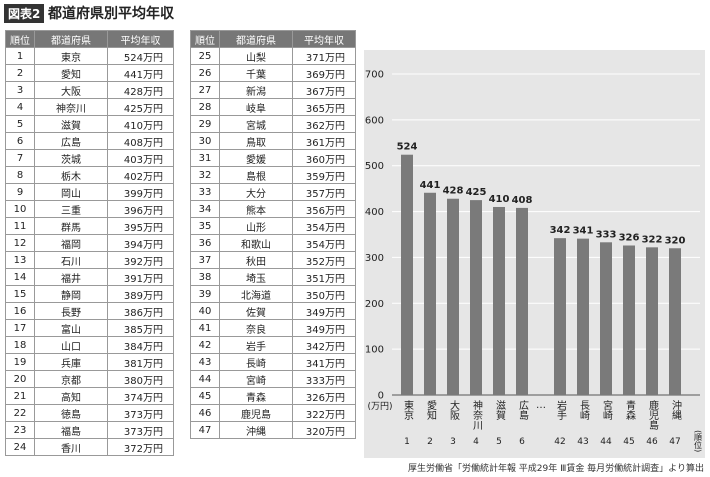 This screenshot has width=710, height=477. What do you see at coordinates (273, 277) in the screenshot?
I see `table-row: 38 埼玉 351万円` at bounding box center [273, 277].